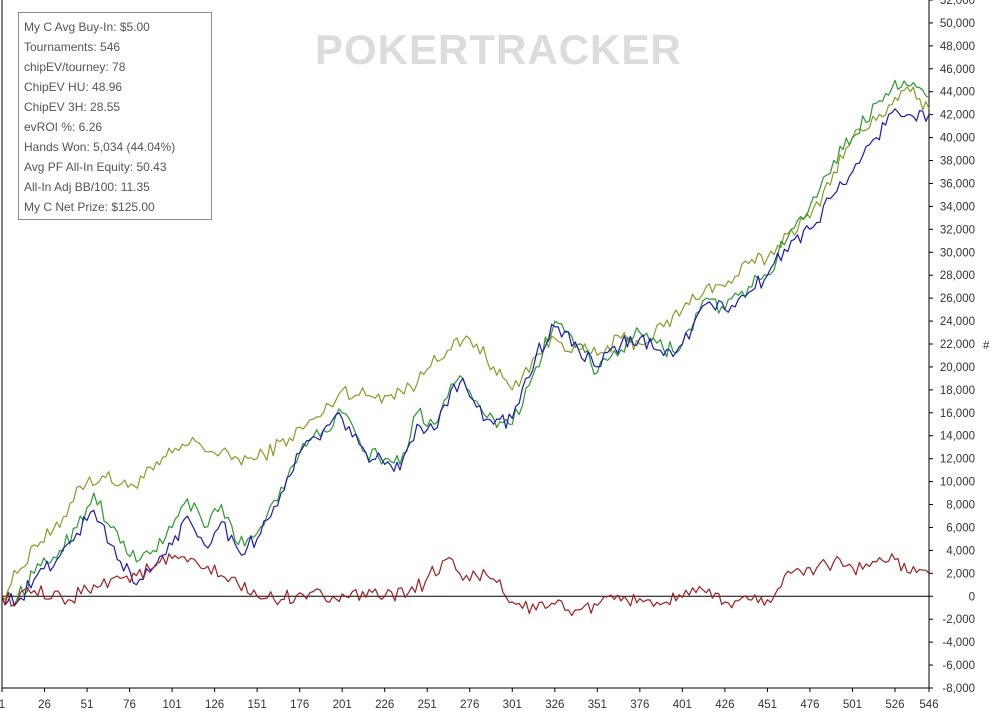 This screenshot has width=994, height=711. What do you see at coordinates (957, 368) in the screenshot?
I see `y-tick-label: 20,000` at bounding box center [957, 368].